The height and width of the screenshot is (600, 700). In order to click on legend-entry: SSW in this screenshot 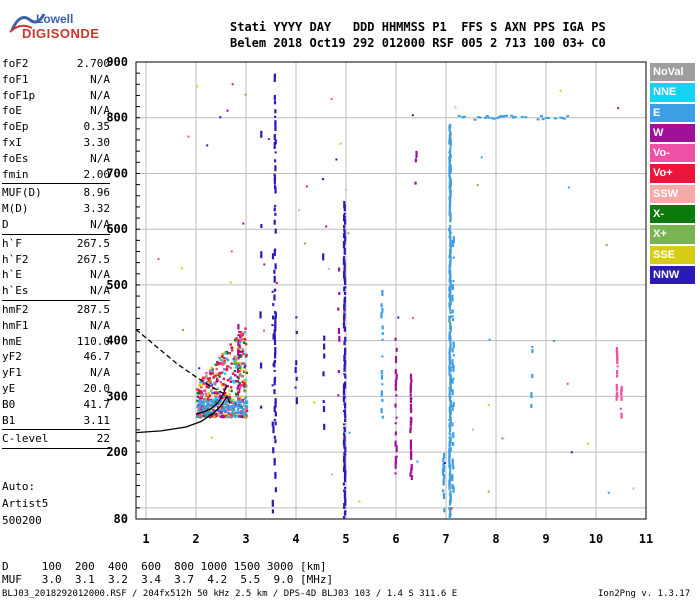, I will do `click(672, 194)`.